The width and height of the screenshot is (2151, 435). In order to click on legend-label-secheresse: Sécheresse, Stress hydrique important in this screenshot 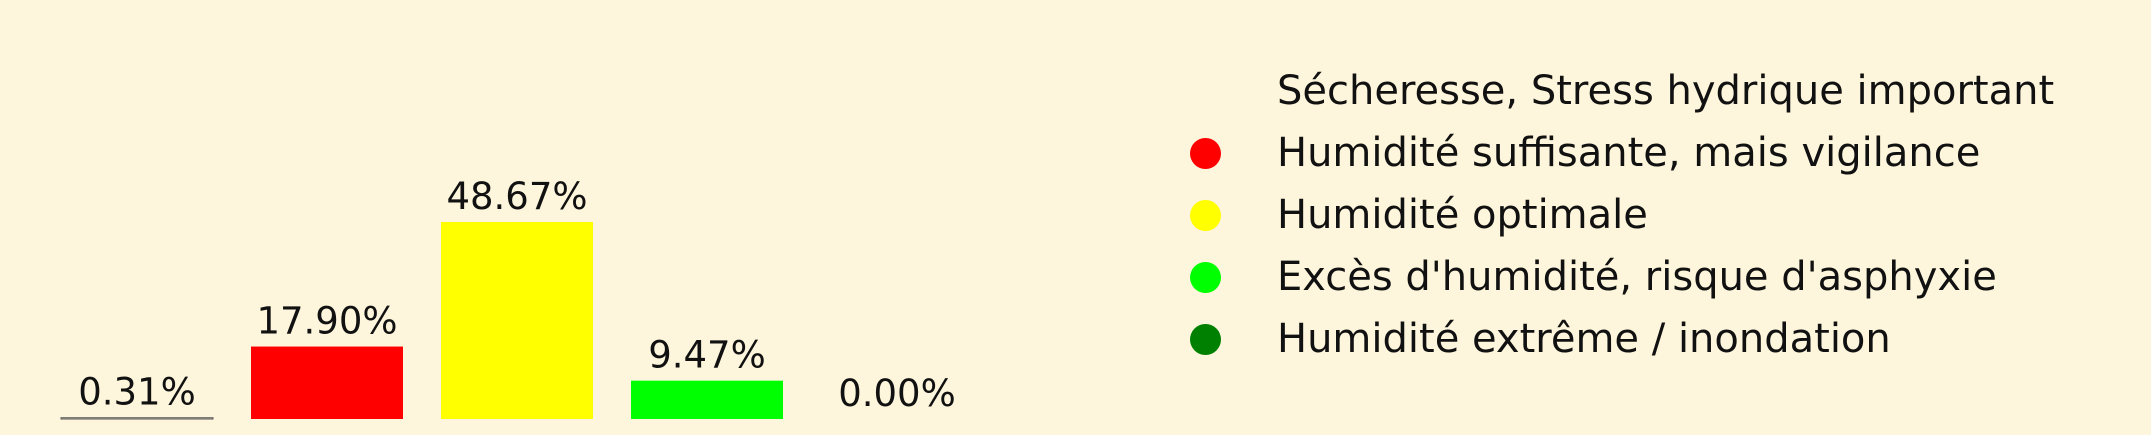, I will do `click(1666, 91)`.